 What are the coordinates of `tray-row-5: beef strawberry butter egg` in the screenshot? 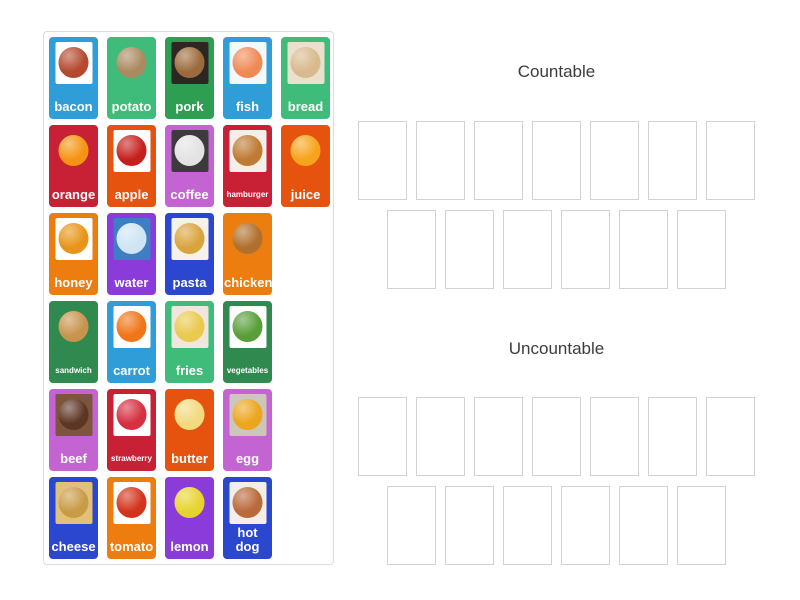 It's located at (188, 430).